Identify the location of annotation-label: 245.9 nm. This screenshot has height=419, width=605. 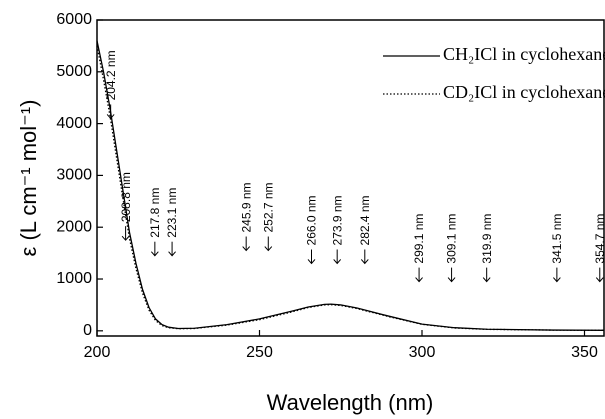
(246, 207).